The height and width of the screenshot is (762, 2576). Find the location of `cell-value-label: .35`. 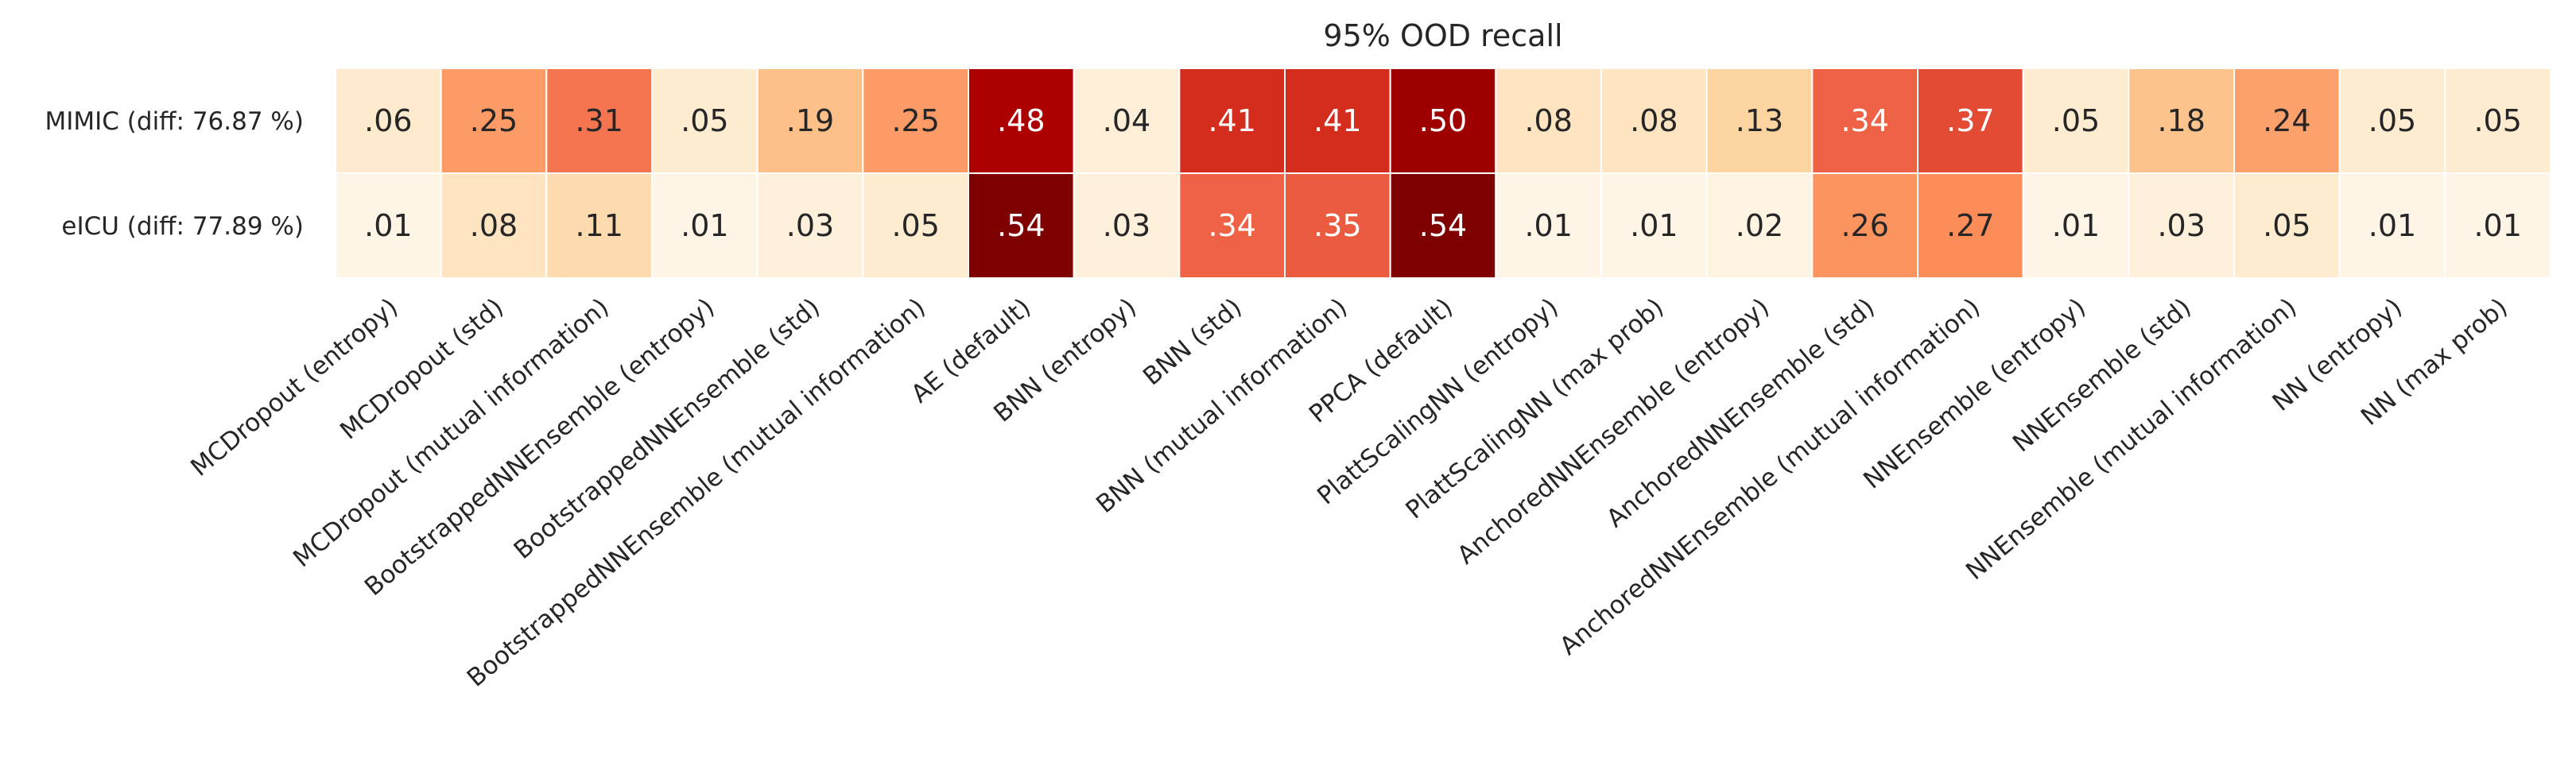

cell-value-label: .35 is located at coordinates (1337, 225).